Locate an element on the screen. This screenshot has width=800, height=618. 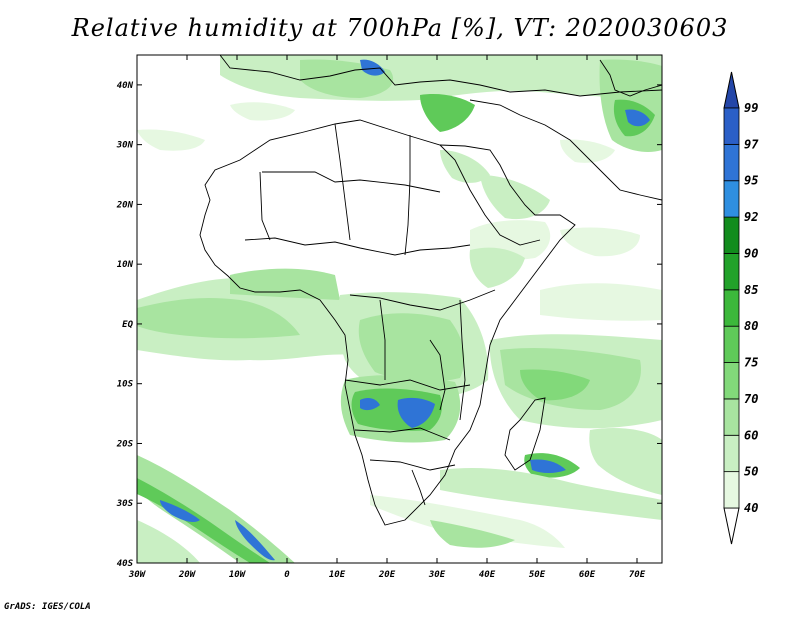
colorbar: 40 50 60 70 75 80 85 90 92 95 97 99 is located at coordinates (741, 308).